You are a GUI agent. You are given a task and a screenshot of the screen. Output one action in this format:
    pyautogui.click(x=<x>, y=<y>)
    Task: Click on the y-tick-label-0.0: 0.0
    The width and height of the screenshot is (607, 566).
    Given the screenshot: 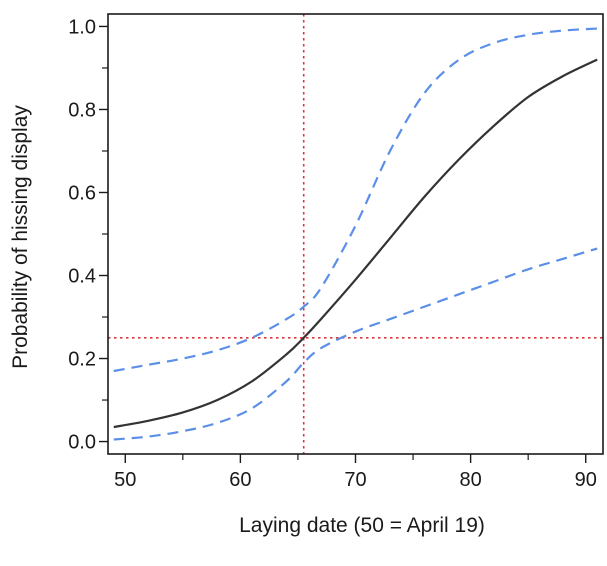 What is the action you would take?
    pyautogui.click(x=82, y=443)
    